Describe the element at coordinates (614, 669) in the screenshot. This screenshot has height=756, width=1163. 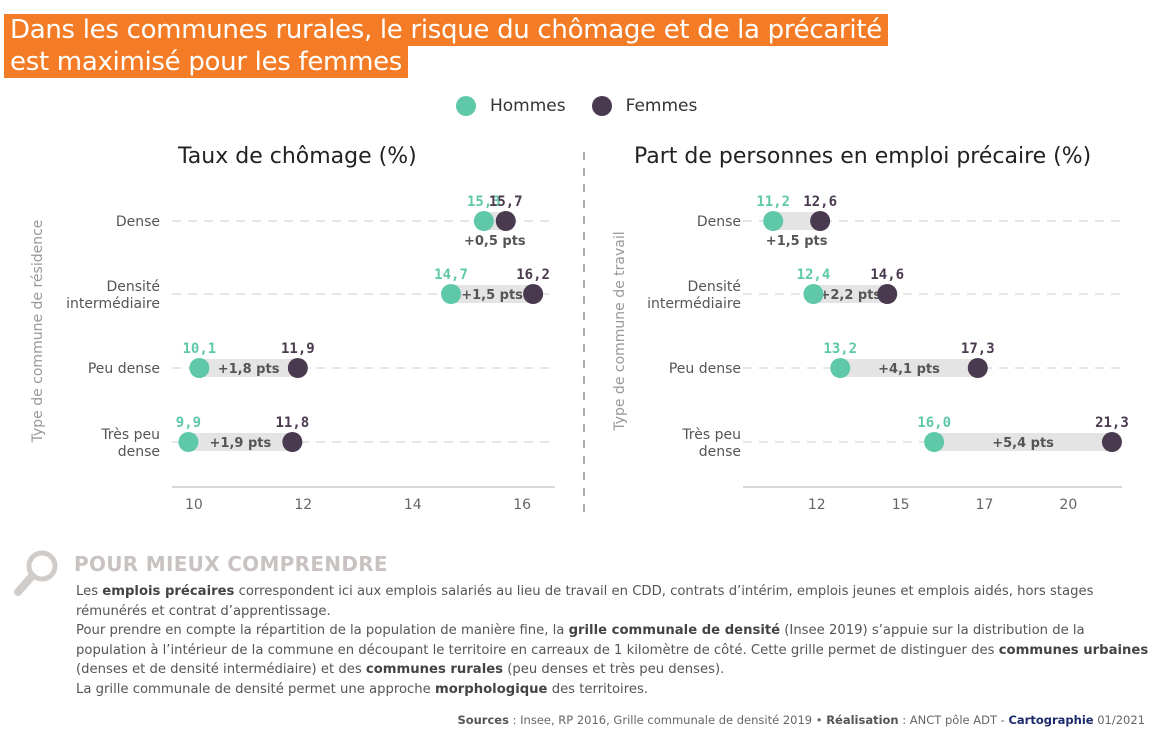
I see `info-text: (peu denses et très peu denses).` at that location.